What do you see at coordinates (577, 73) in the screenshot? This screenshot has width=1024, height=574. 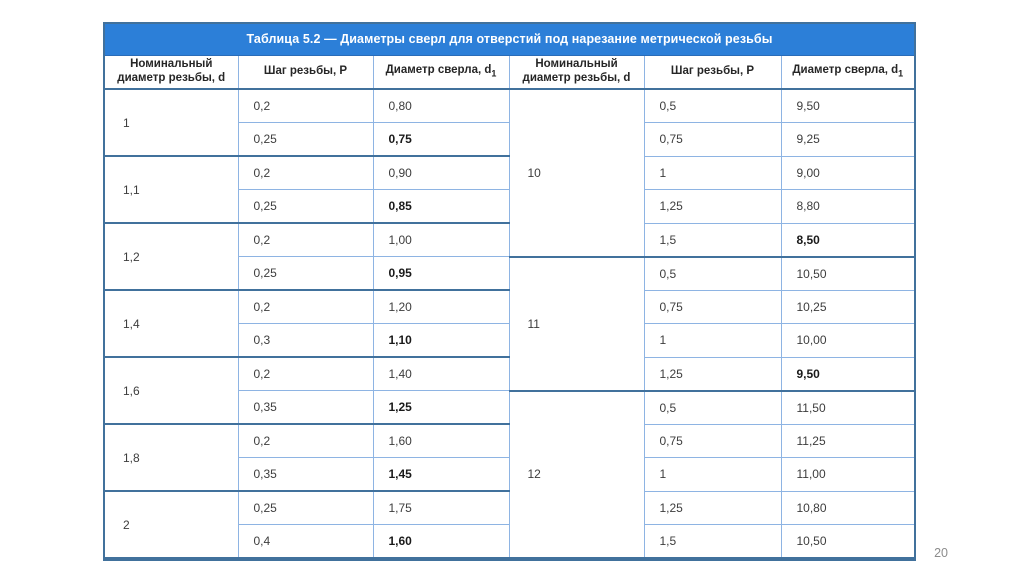 I see `header-nominal-right: Номинальный диаметр резьбы, d` at bounding box center [577, 73].